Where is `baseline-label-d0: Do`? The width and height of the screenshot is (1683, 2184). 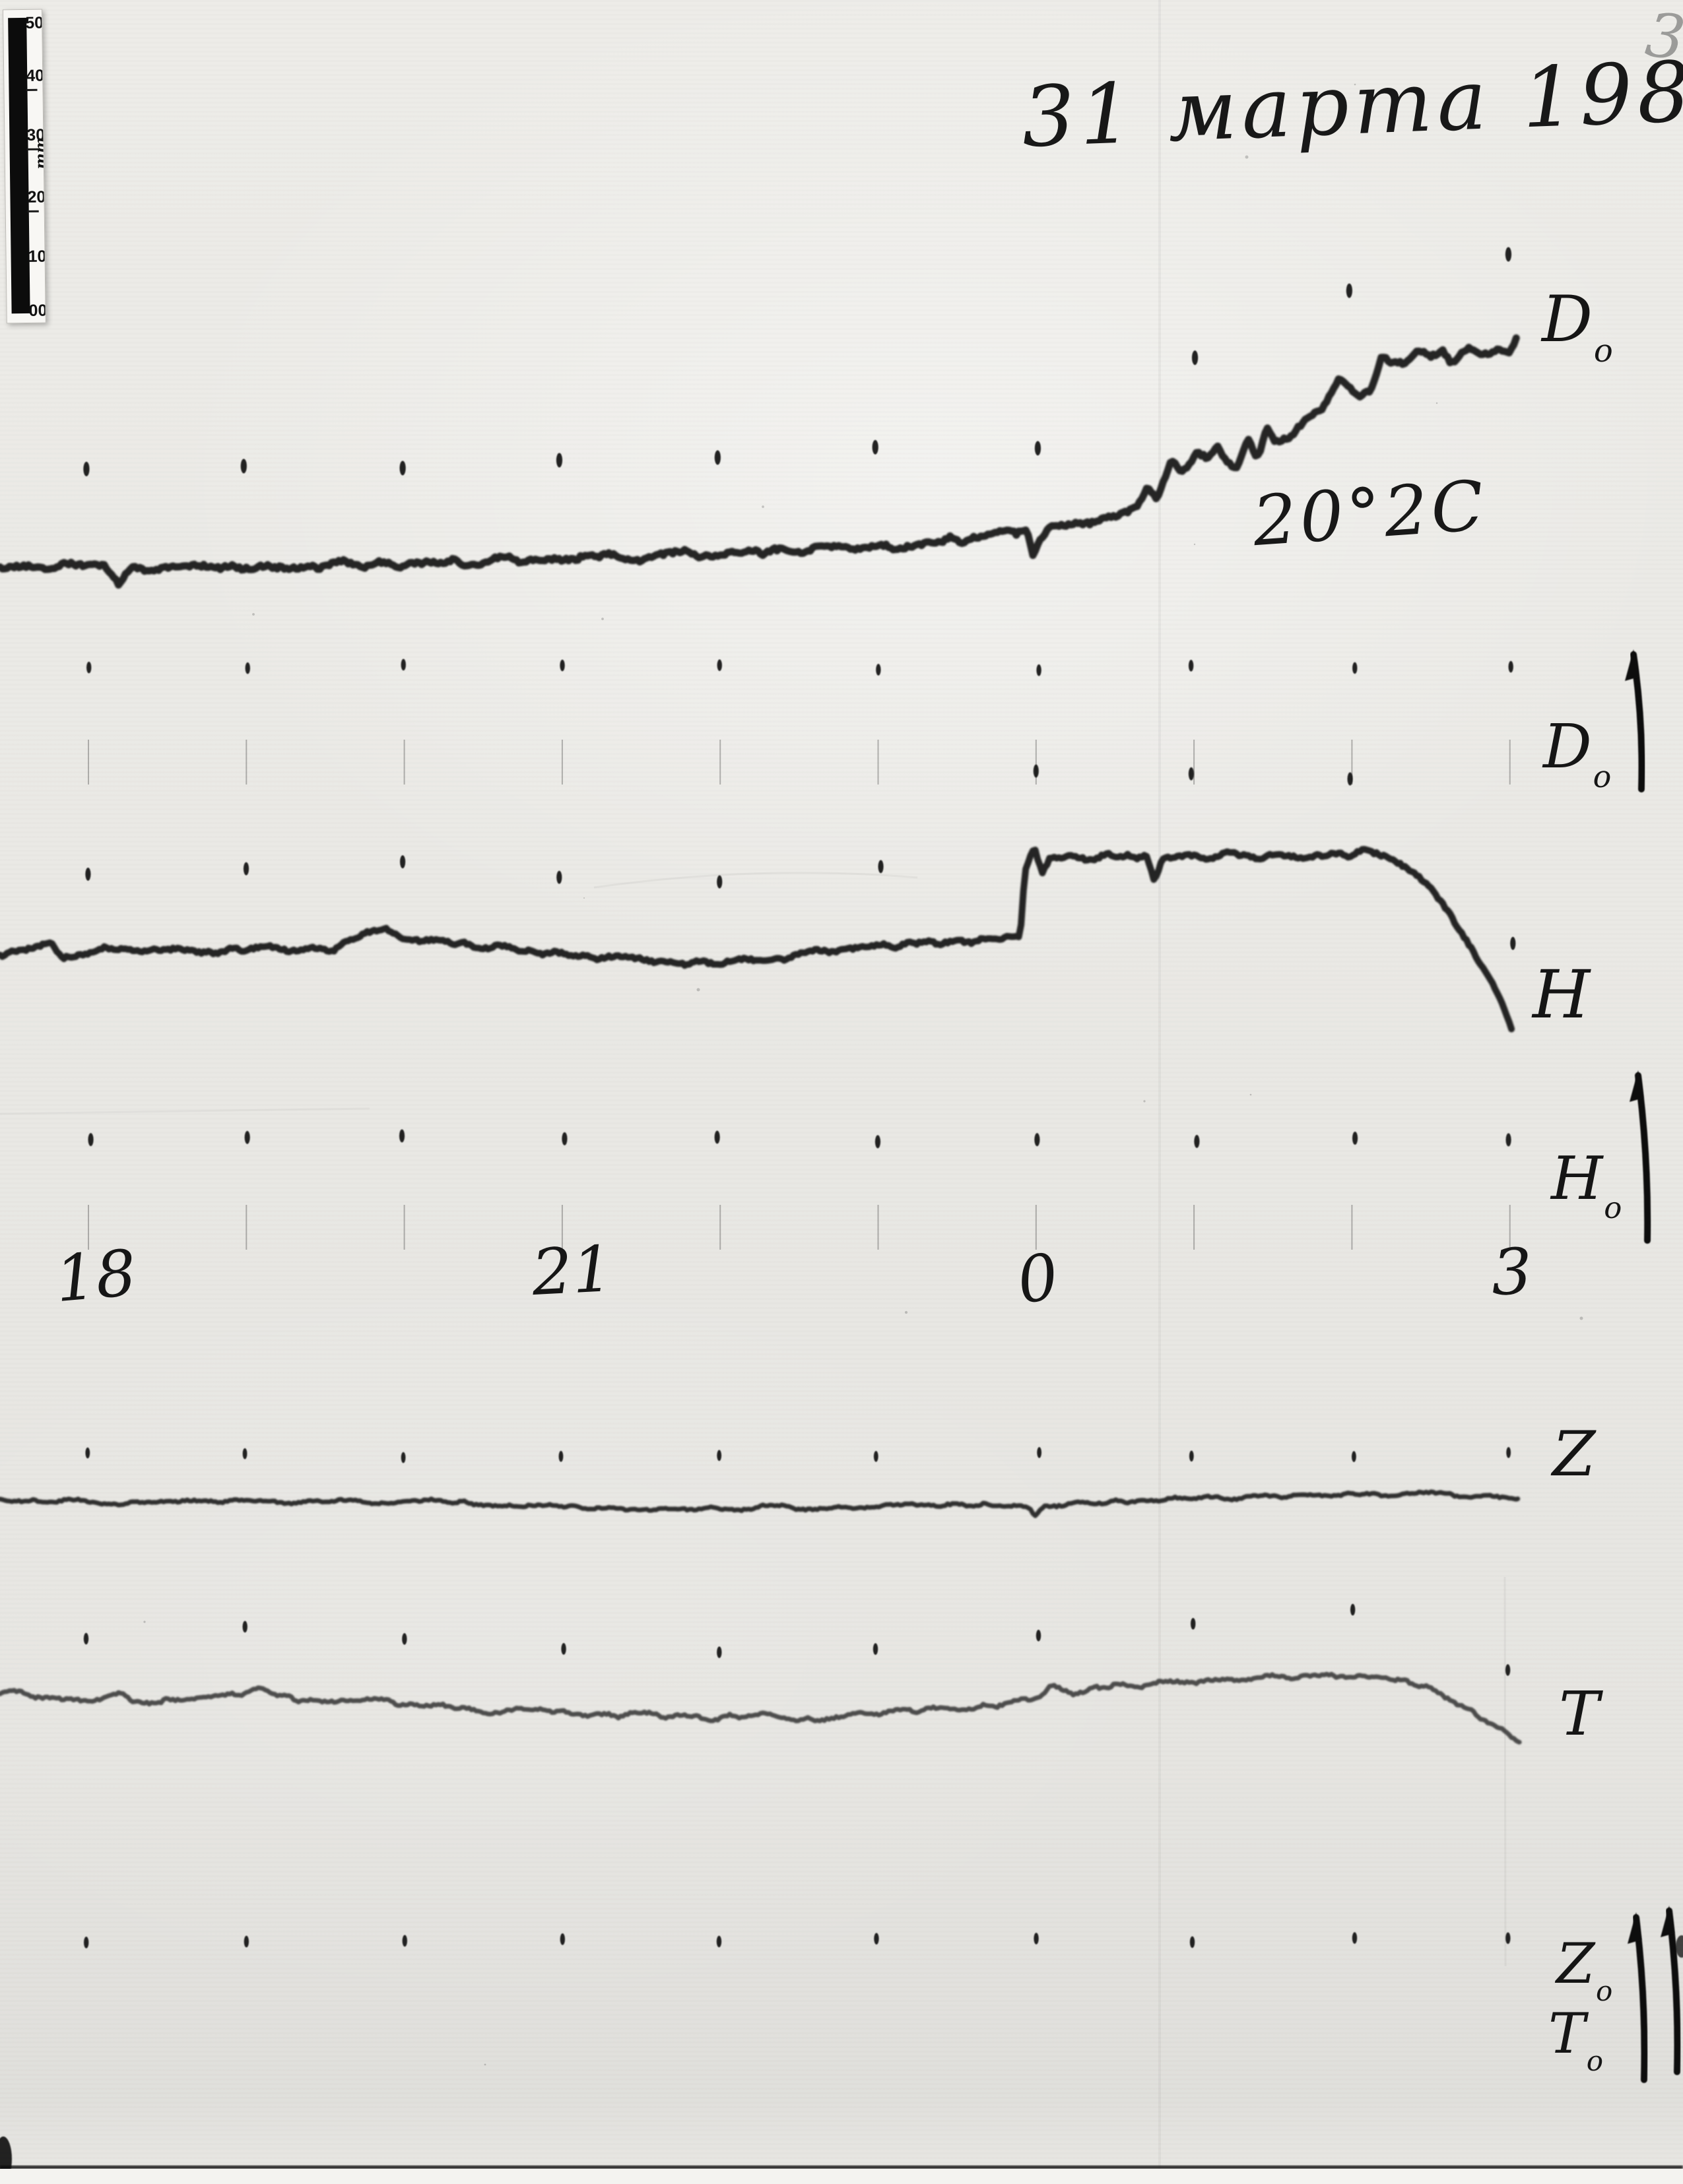 baseline-label-d0: Do is located at coordinates (1577, 754).